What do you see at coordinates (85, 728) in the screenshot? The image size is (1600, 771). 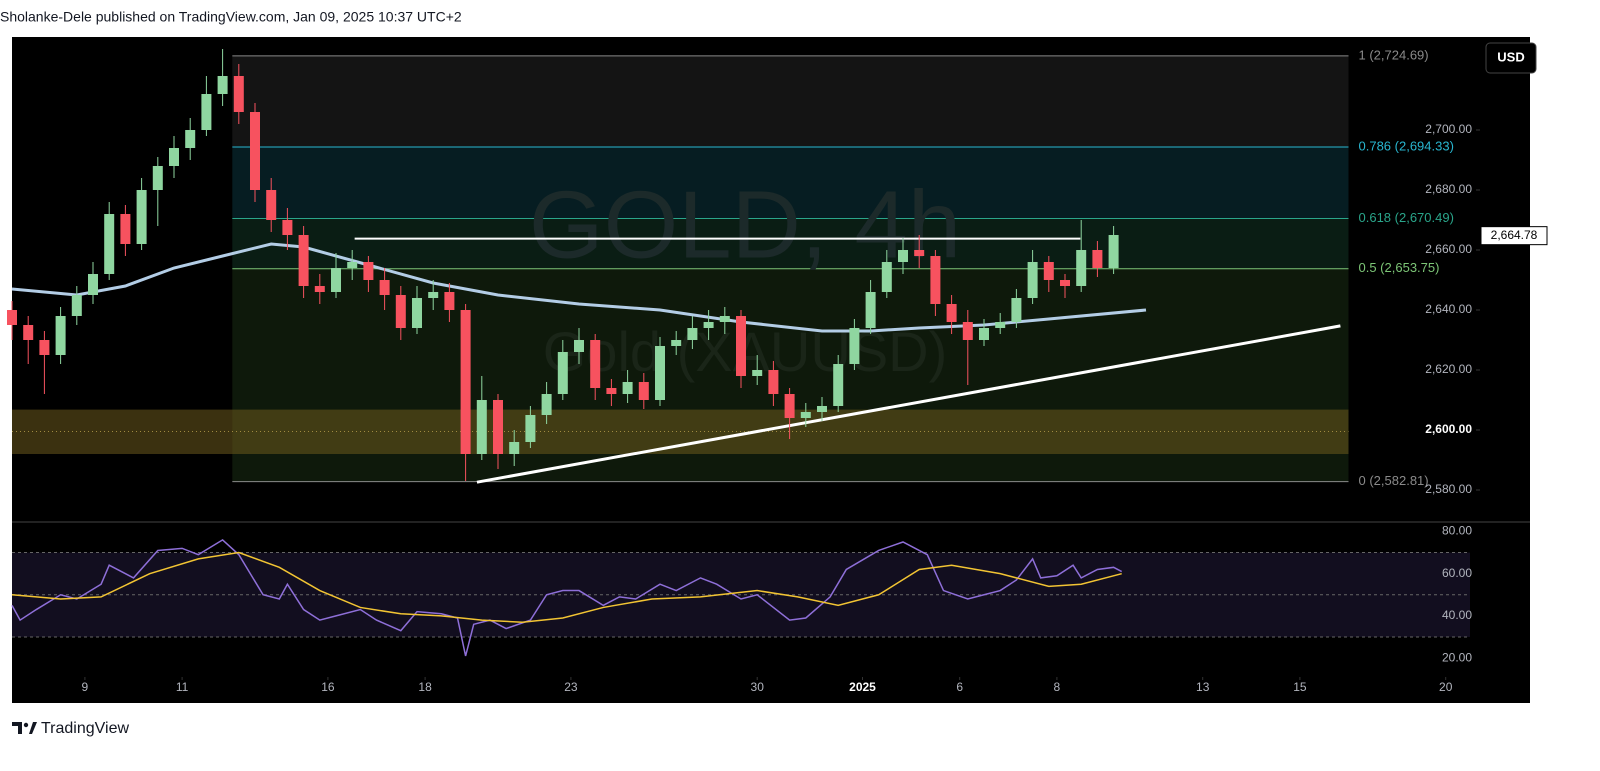 I see `brand: TradingView` at bounding box center [85, 728].